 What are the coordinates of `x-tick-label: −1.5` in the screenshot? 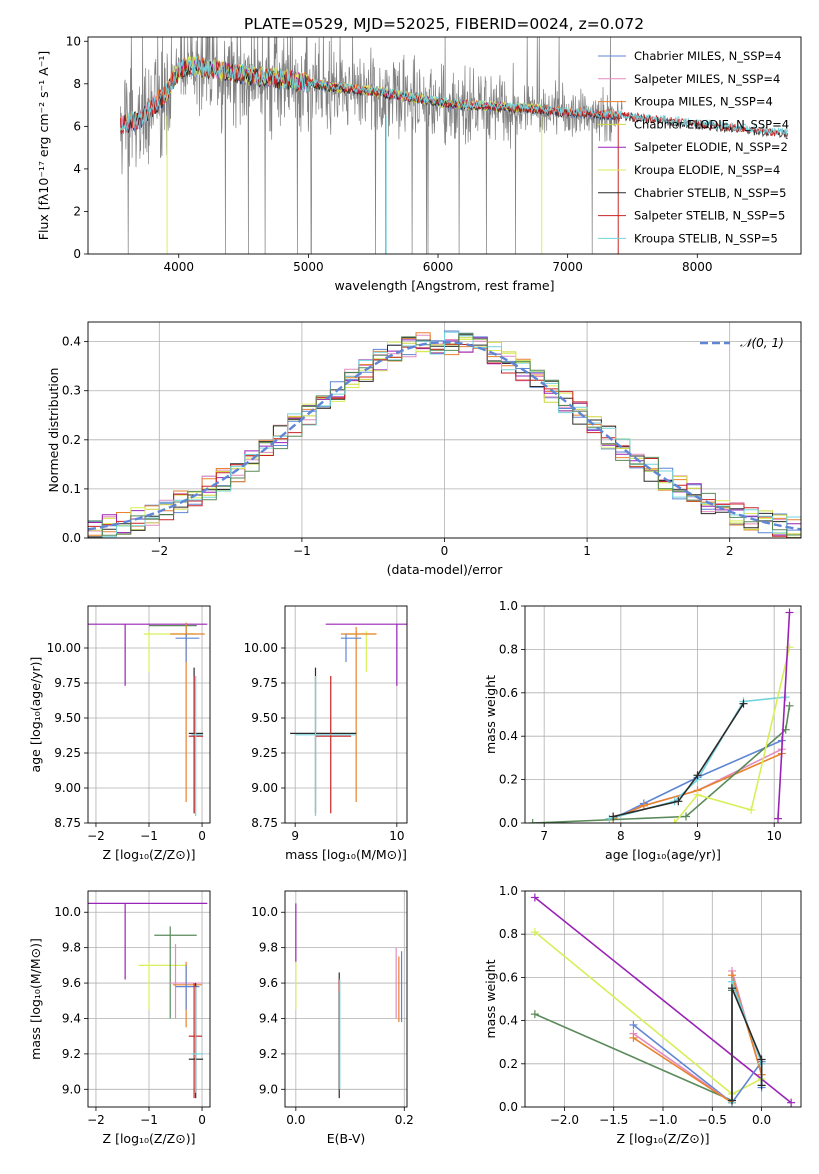 It's located at (613, 1120).